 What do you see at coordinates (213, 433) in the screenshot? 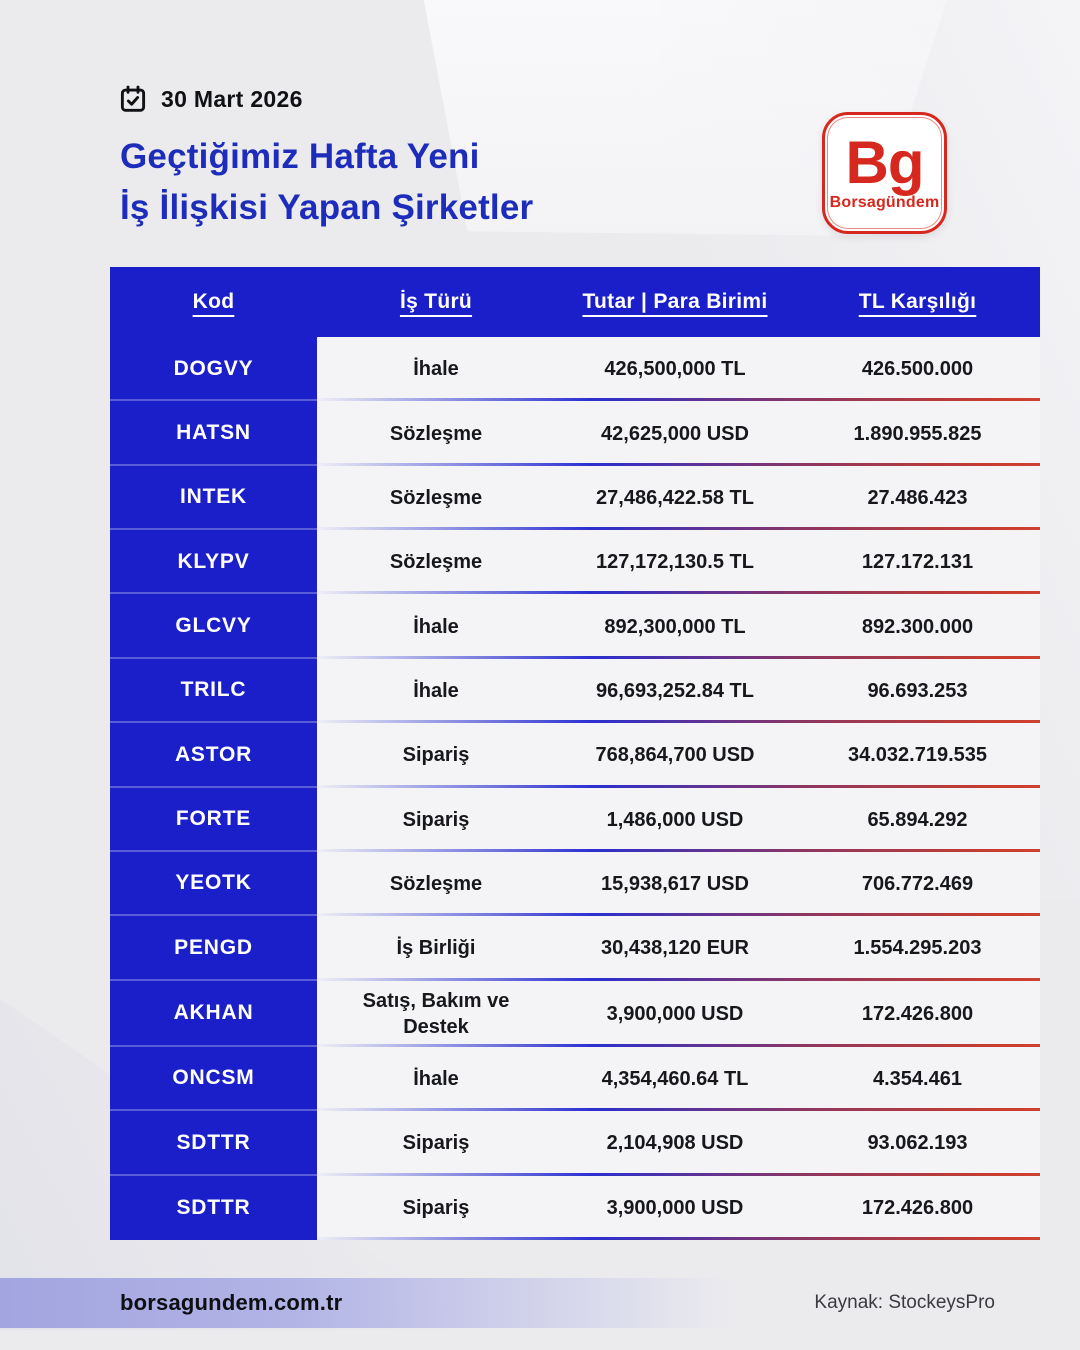
I see `cell-kod: HATSN` at bounding box center [213, 433].